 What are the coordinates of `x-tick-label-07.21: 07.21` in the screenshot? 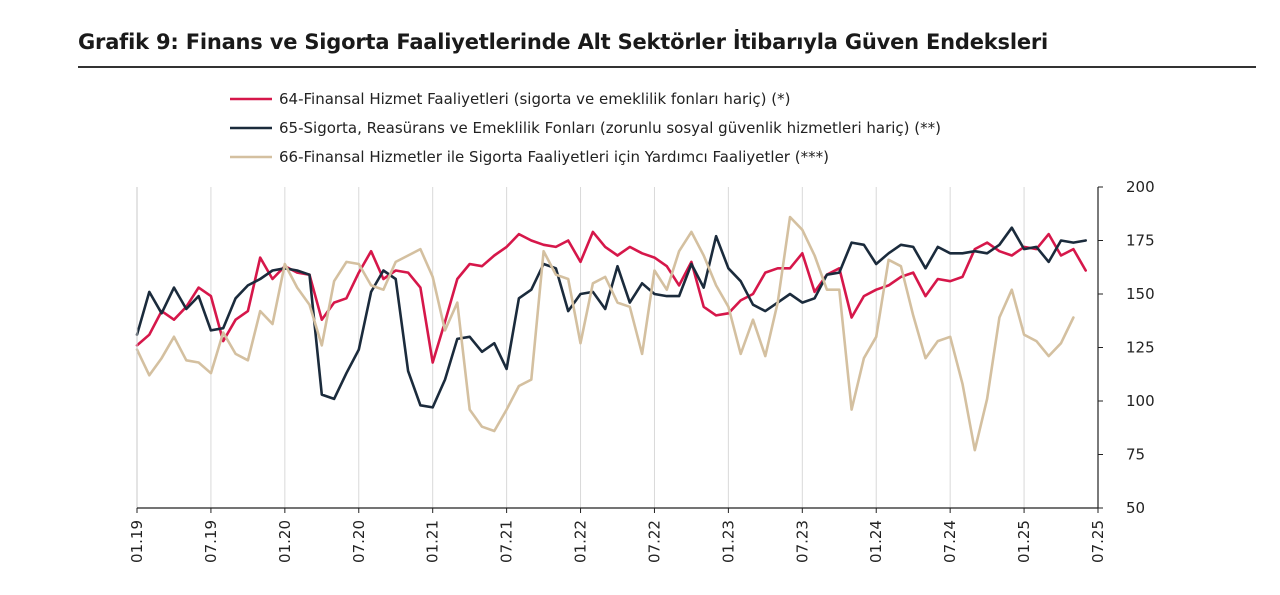 It's located at (507, 541).